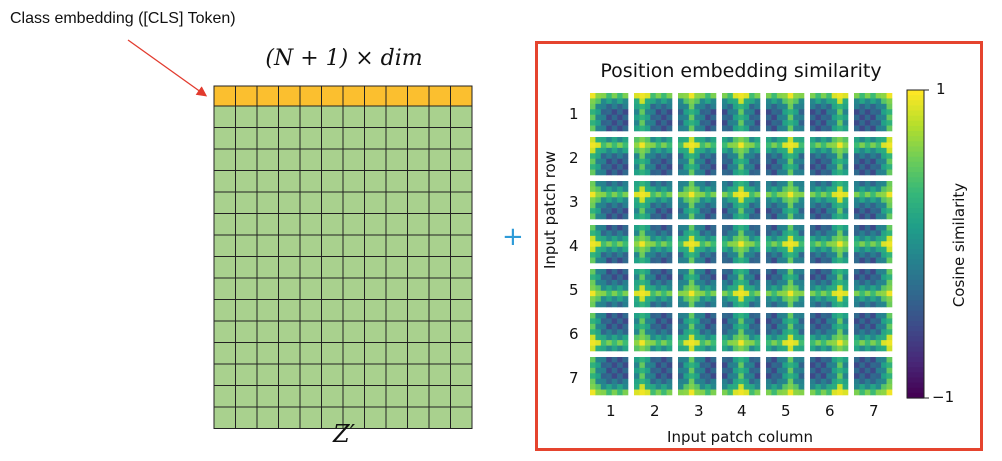 This screenshot has height=461, width=1002. What do you see at coordinates (574, 378) in the screenshot?
I see `row-tick-label: 7` at bounding box center [574, 378].